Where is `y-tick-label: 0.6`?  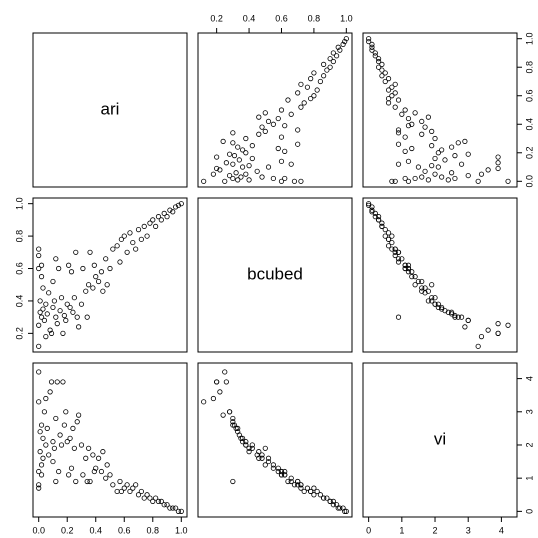 y-tick-label: 0.6 is located at coordinates (529, 95).